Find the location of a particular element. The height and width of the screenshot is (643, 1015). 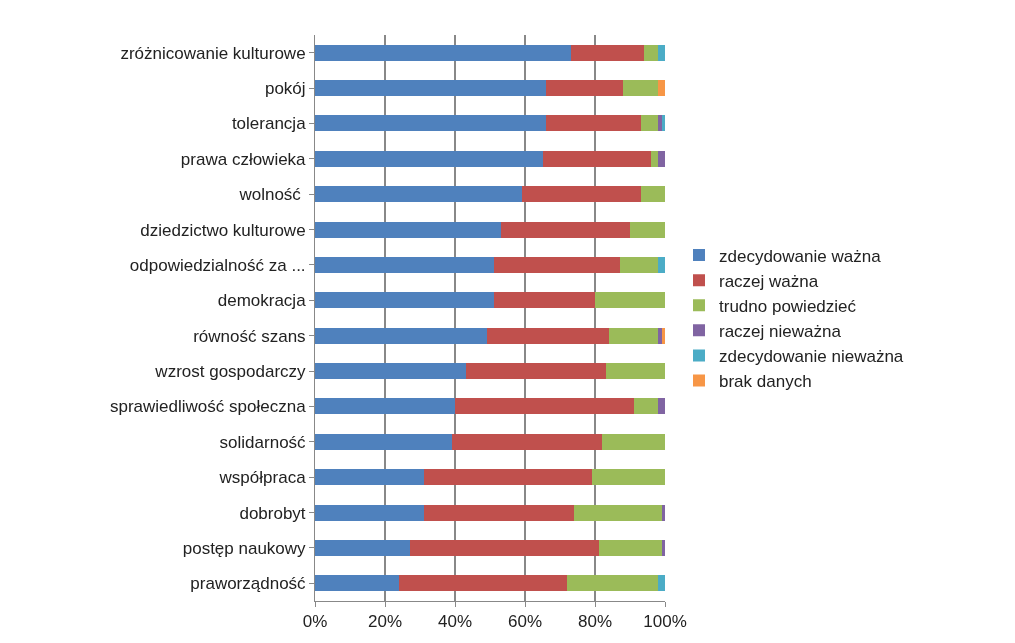

y-tick-label: demokracja is located at coordinates (262, 301).